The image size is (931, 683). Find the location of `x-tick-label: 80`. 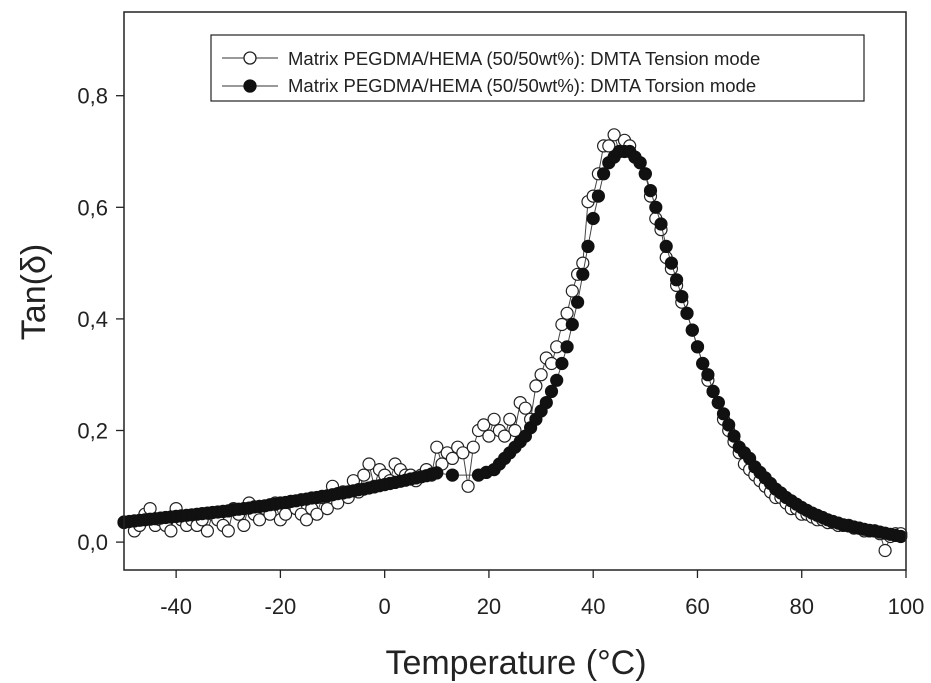

x-tick-label: 80 is located at coordinates (801, 606).